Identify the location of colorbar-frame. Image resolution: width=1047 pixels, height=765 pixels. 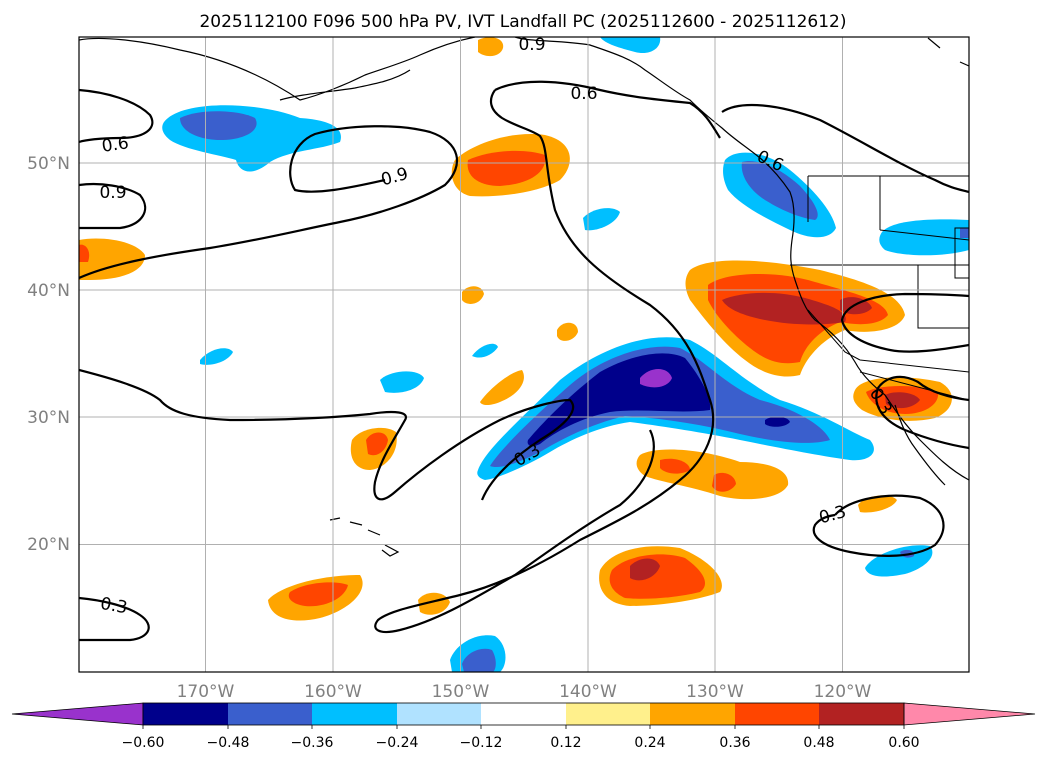
(523, 714).